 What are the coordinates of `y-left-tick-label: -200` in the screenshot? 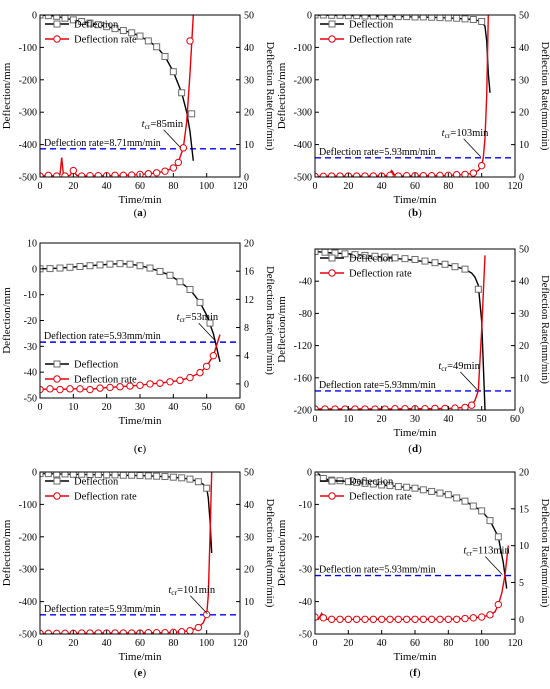 It's located at (303, 411).